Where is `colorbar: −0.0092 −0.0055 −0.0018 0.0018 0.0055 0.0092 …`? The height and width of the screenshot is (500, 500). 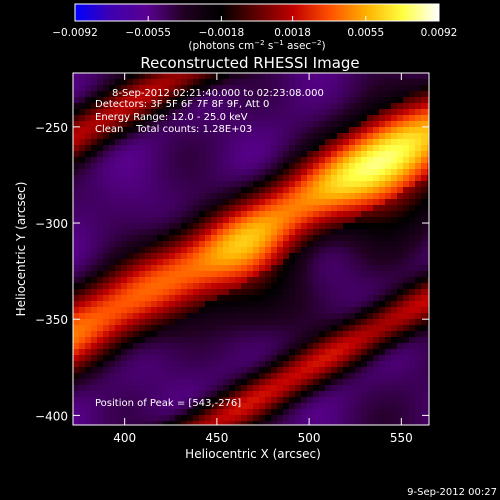 colorbar: −0.0092 −0.0055 −0.0018 0.0018 0.0055 0.0092 … is located at coordinates (254, 27).